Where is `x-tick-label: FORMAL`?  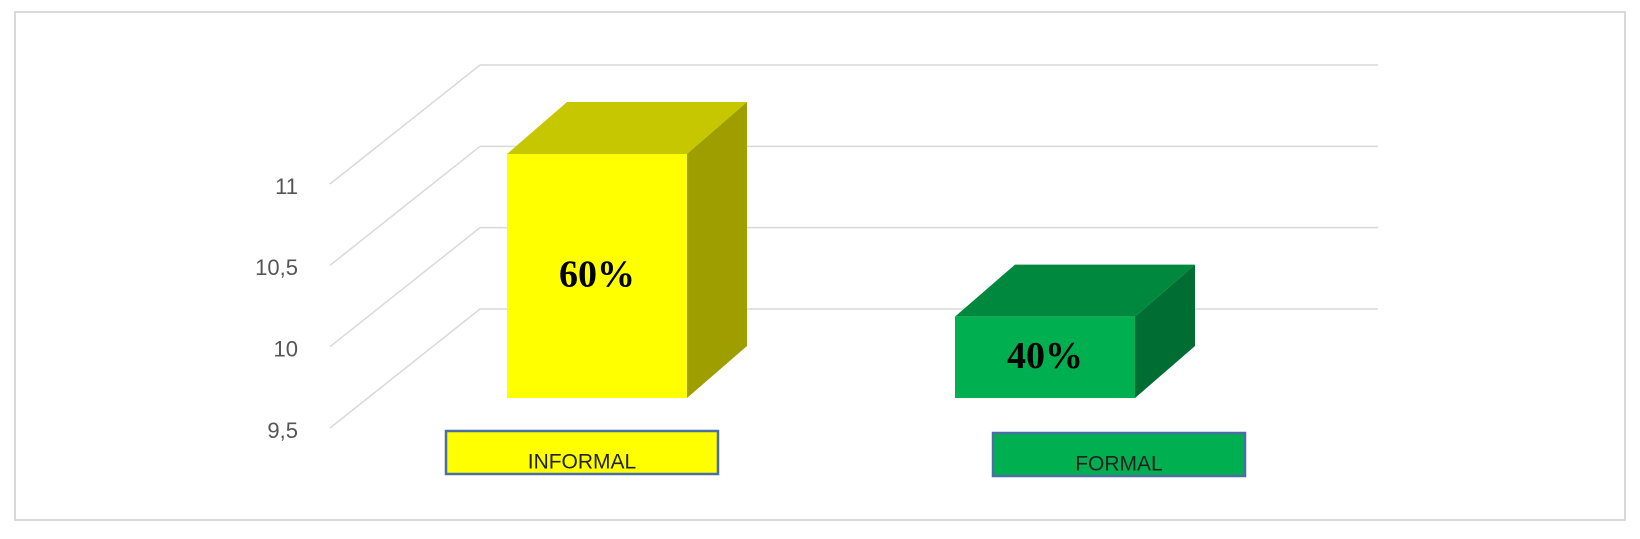 x-tick-label: FORMAL is located at coordinates (1119, 464).